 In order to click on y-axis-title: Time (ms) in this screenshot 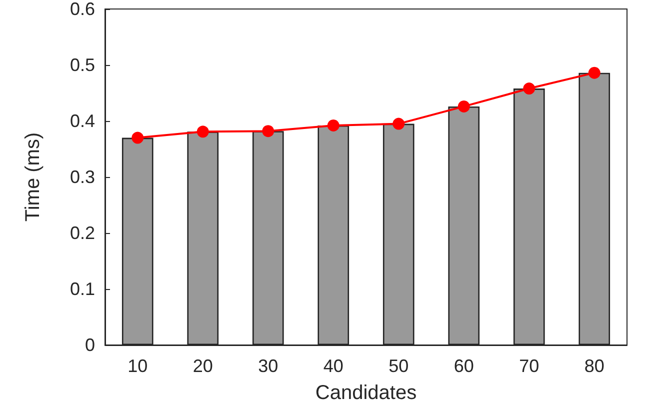, I will do `click(33, 177)`.